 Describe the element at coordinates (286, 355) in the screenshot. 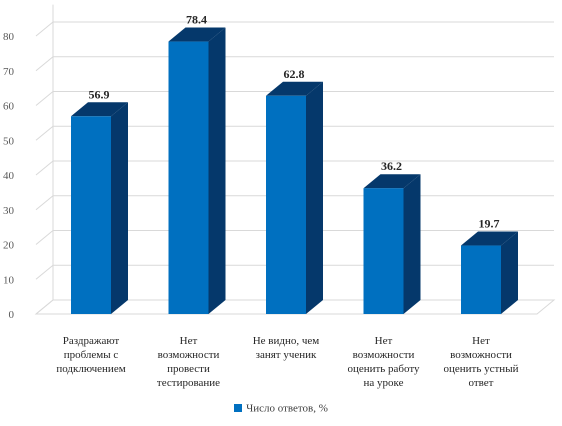

I see `category-label-line: занят ученик` at that location.